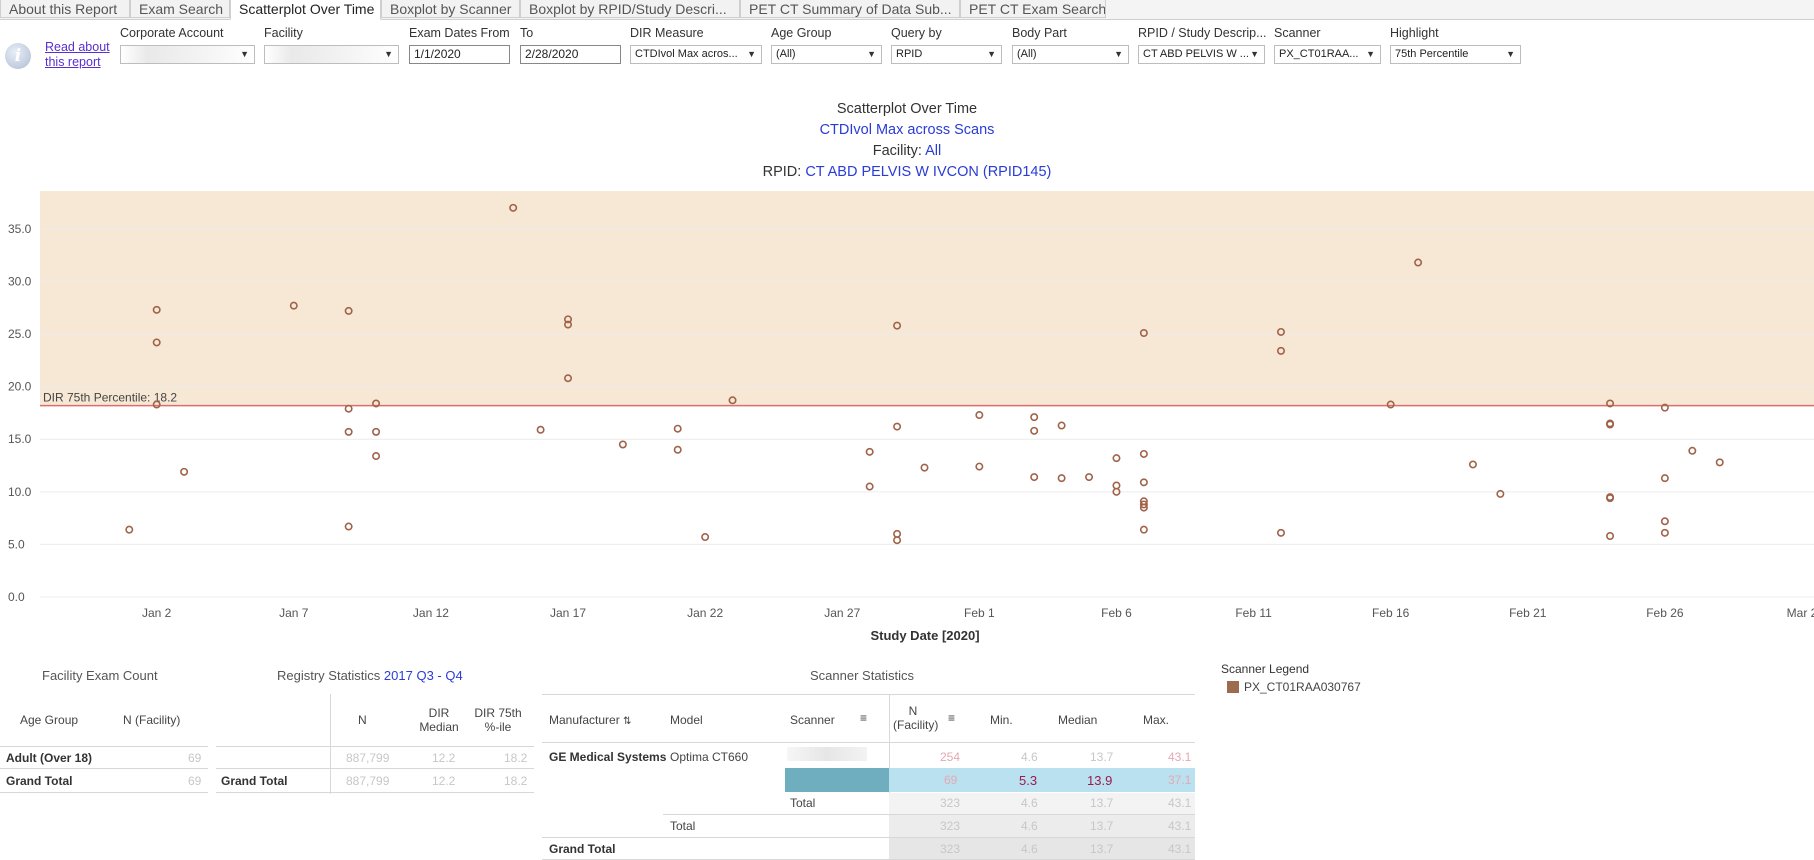  What do you see at coordinates (1156, 720) in the screenshot?
I see `column-header: Max.` at bounding box center [1156, 720].